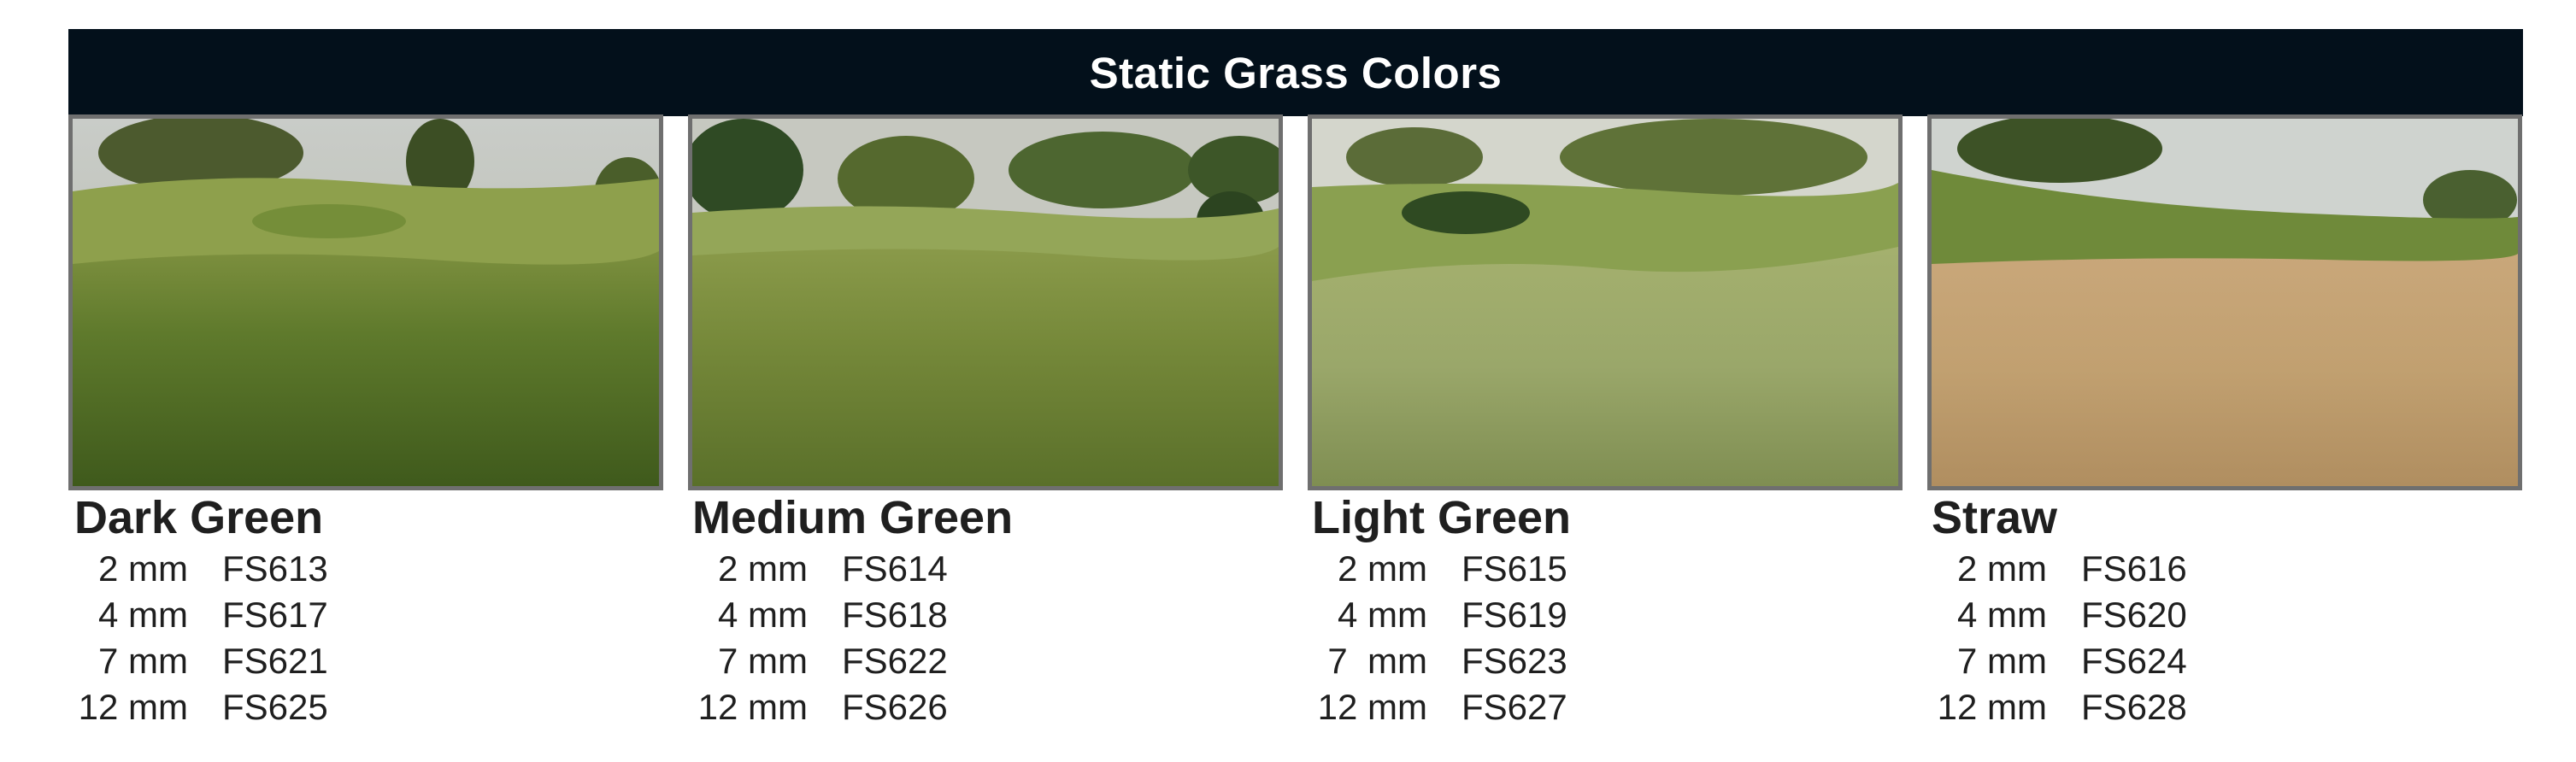 This screenshot has width=2576, height=762. I want to click on product-code: FS616, so click(2134, 568).